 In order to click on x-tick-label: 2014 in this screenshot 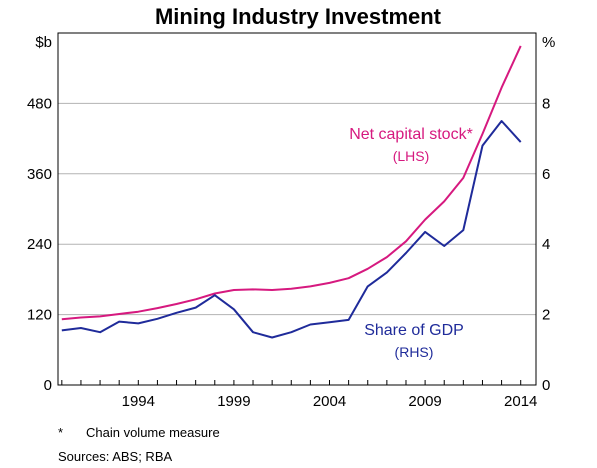, I will do `click(520, 401)`.